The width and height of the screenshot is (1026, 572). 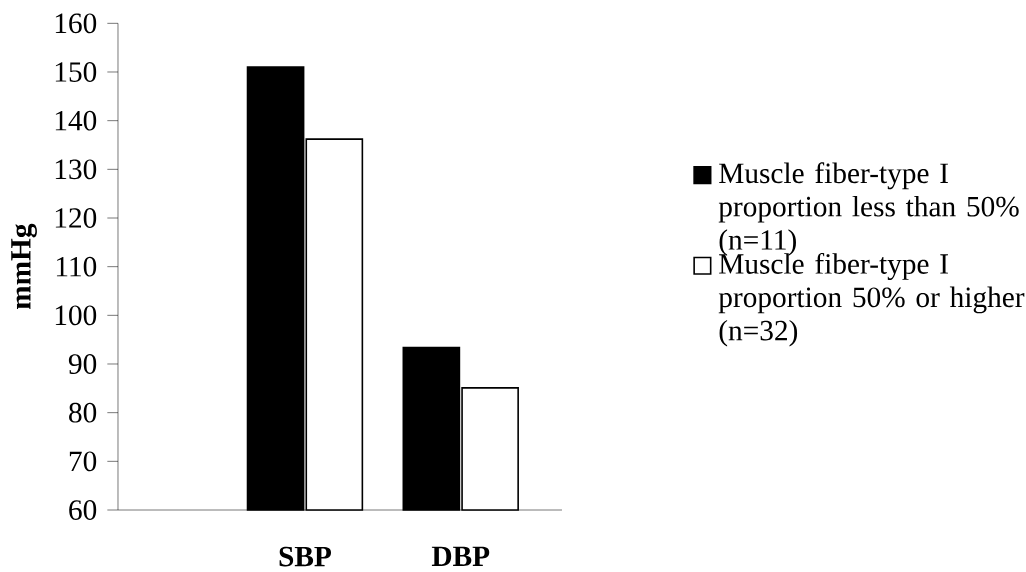 I want to click on x-tick-label: SBP, so click(x=305, y=556).